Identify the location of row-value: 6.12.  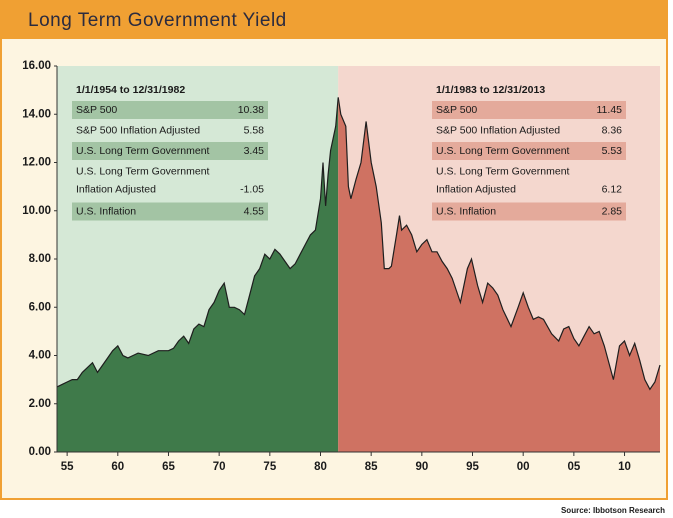
(612, 189).